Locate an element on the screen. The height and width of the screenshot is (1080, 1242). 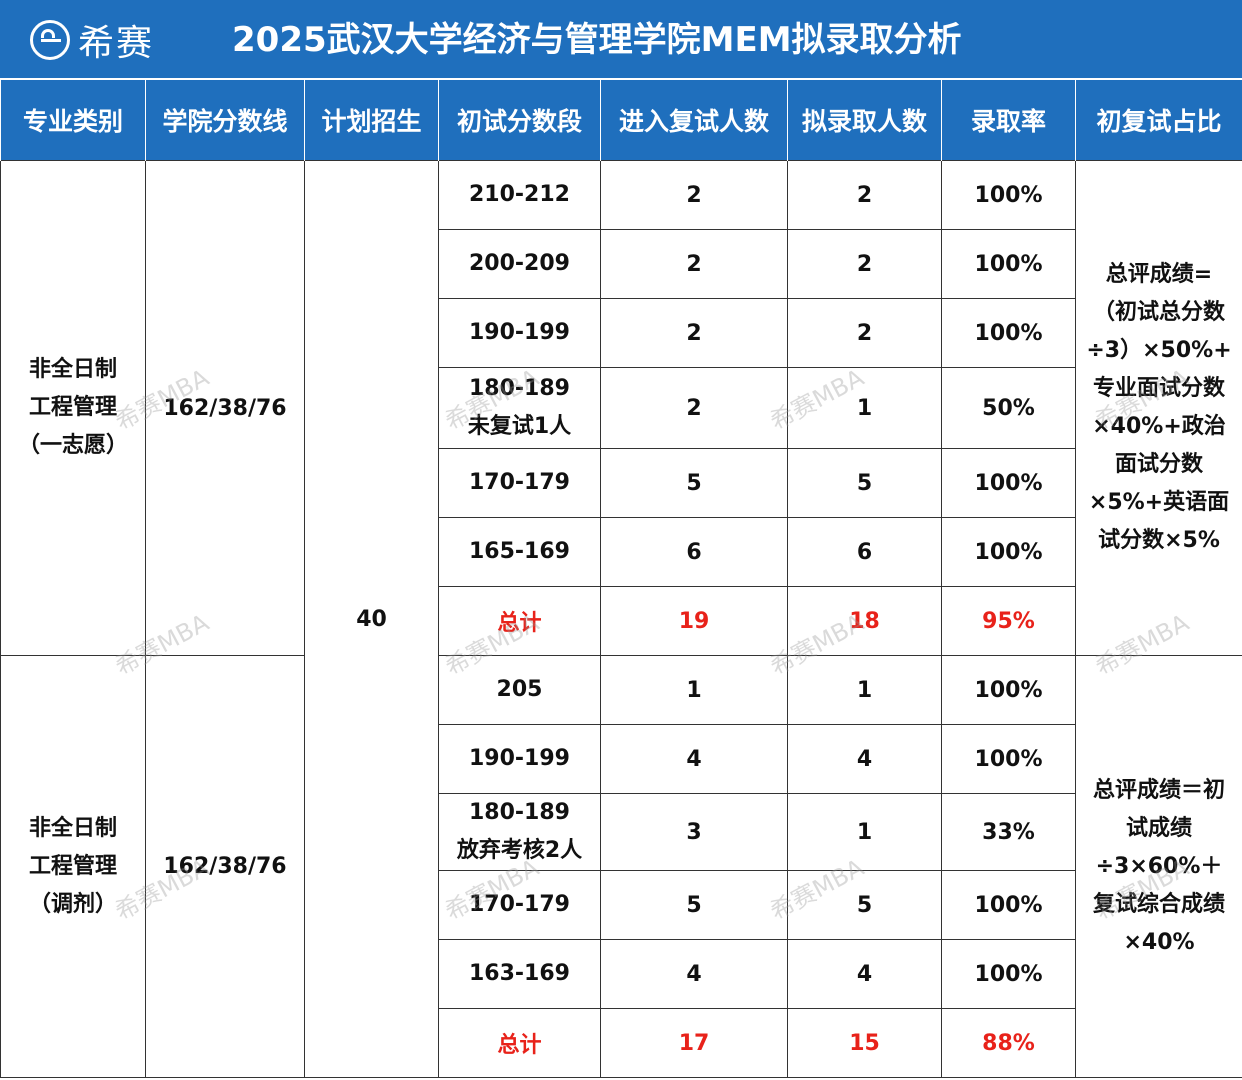
table-row: 180-189 放弃考核2人 3 1 33% is located at coordinates (621, 832).